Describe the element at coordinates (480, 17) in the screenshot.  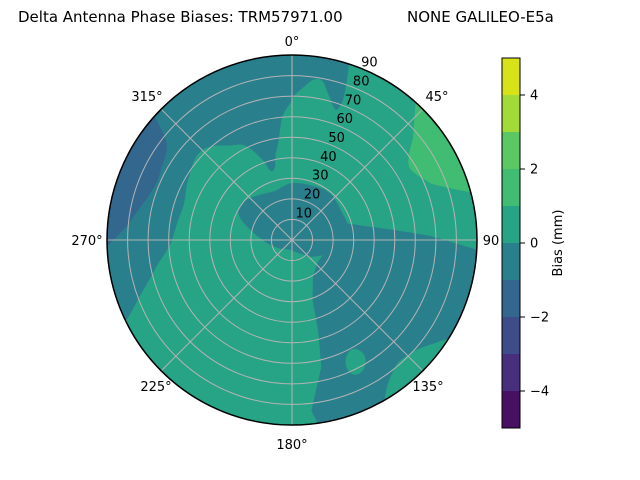
I see `chart-title-right: NONE GALILEO-E5a` at that location.